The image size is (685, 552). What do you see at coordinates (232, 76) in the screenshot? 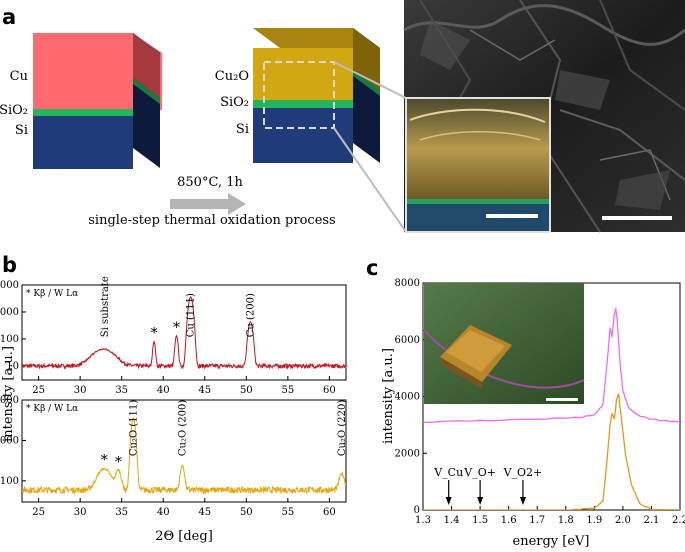
I see `label-cu2o-right: Cu₂O` at bounding box center [232, 76].